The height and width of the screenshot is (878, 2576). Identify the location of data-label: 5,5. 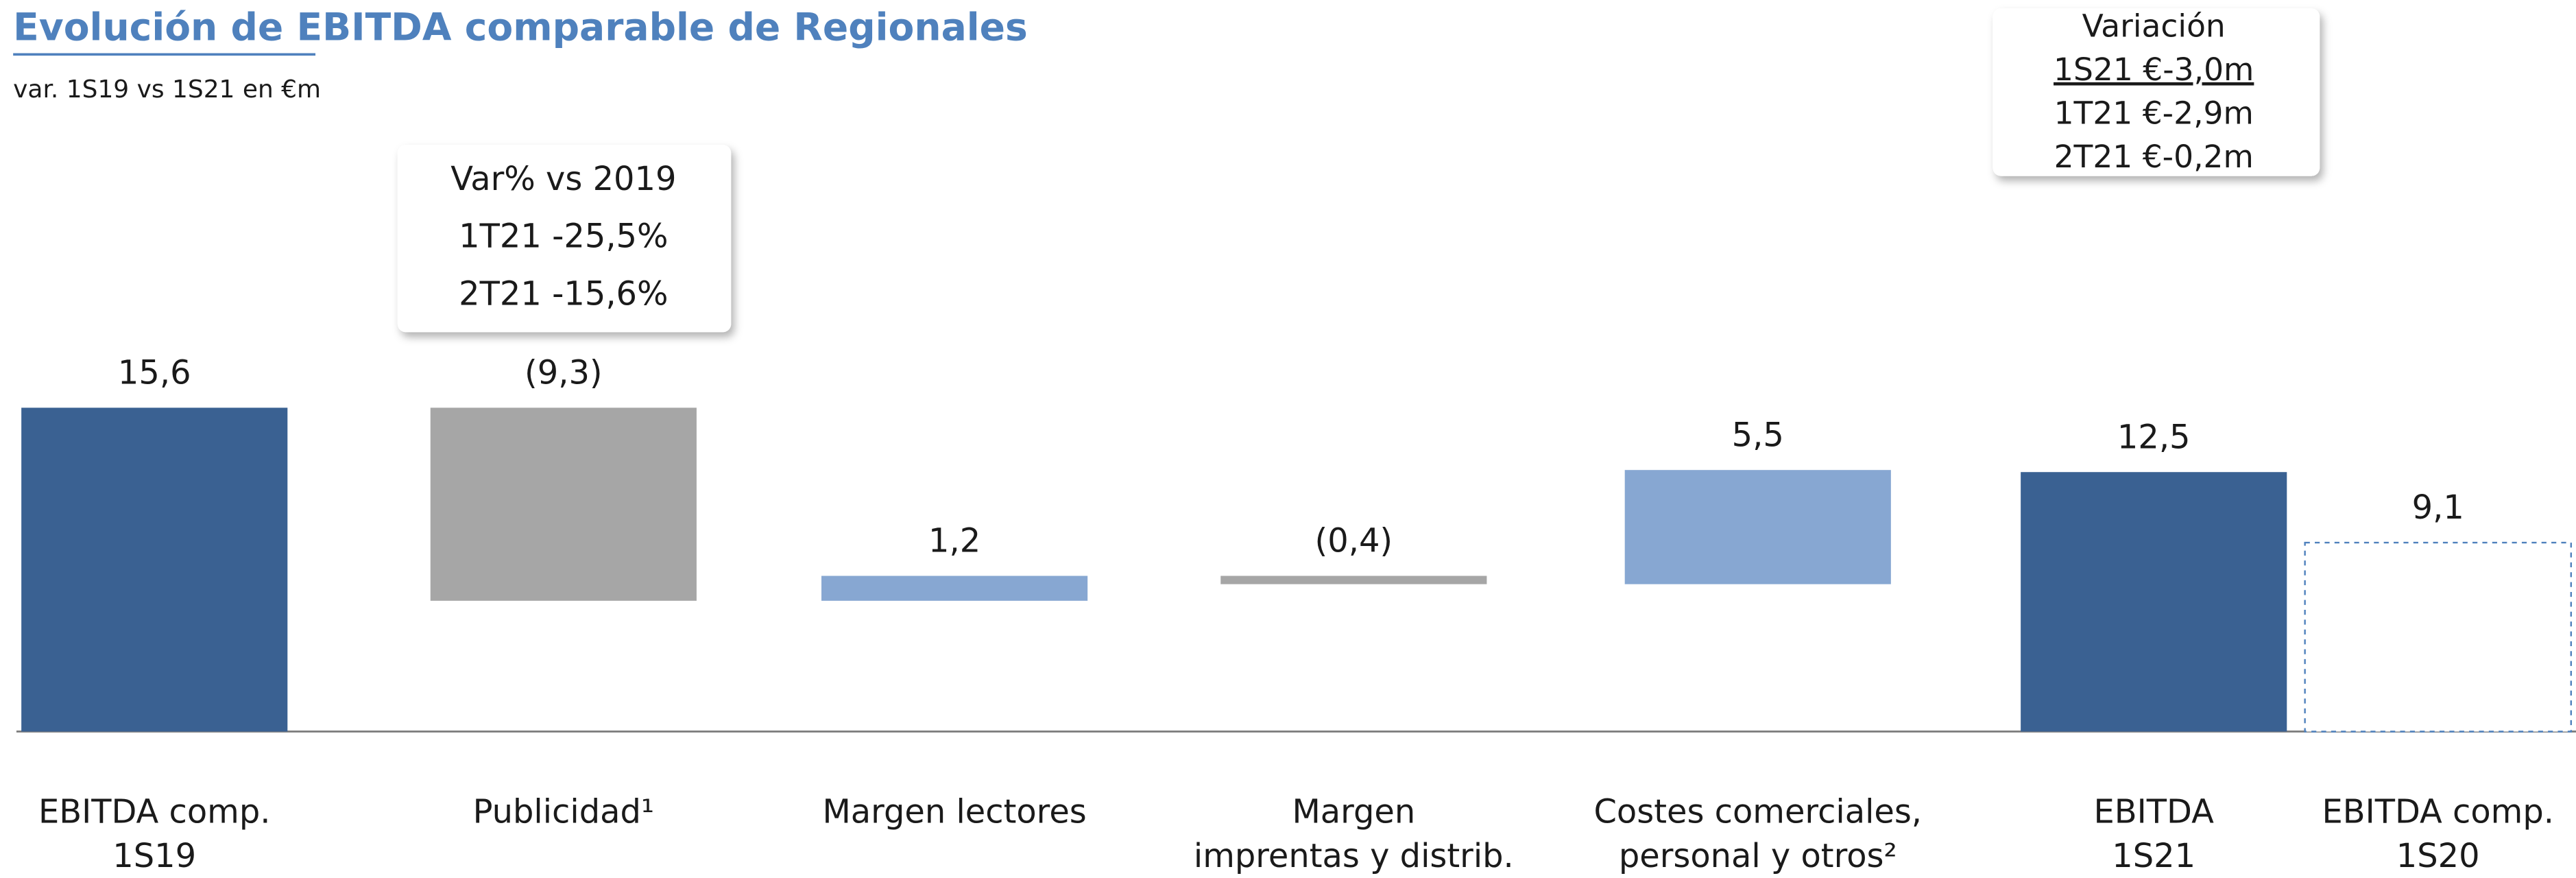
(1758, 435).